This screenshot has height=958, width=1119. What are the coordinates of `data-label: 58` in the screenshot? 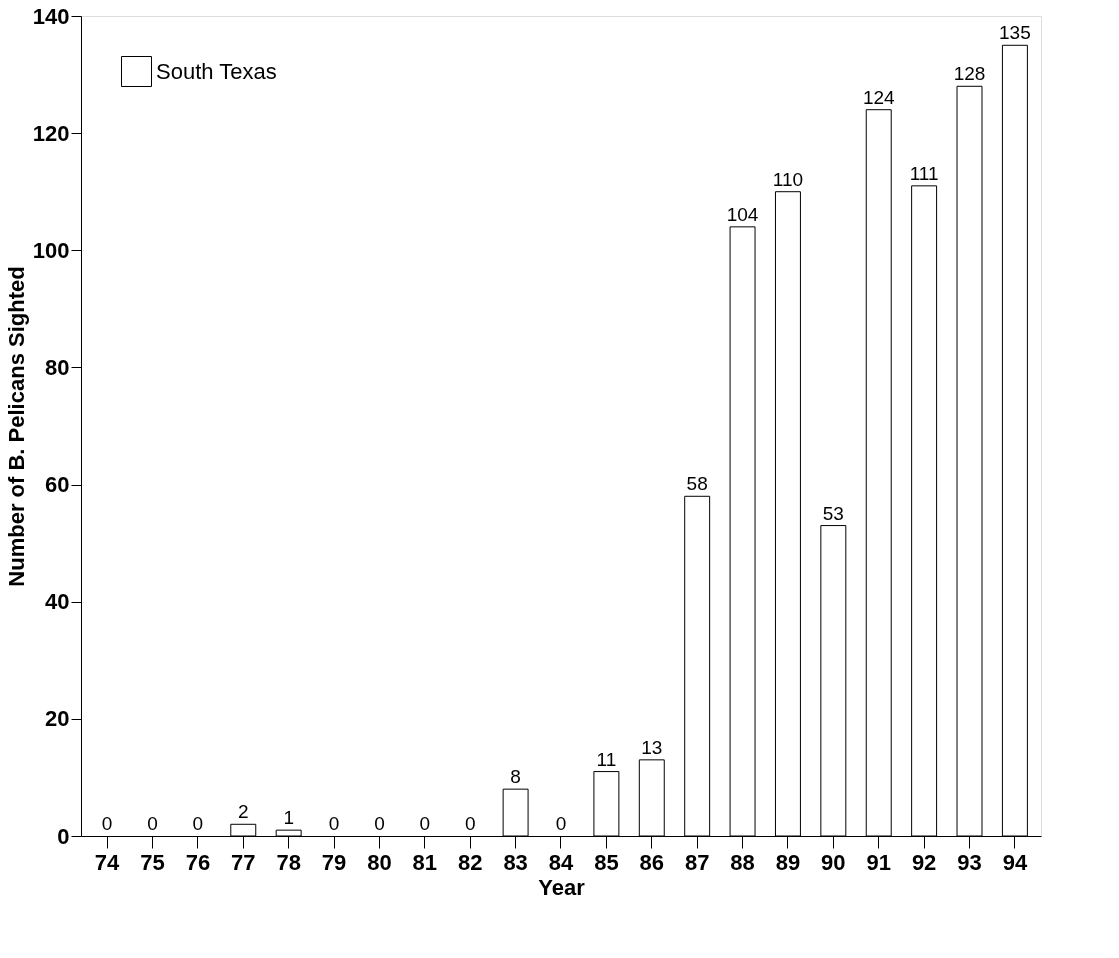 It's located at (697, 484).